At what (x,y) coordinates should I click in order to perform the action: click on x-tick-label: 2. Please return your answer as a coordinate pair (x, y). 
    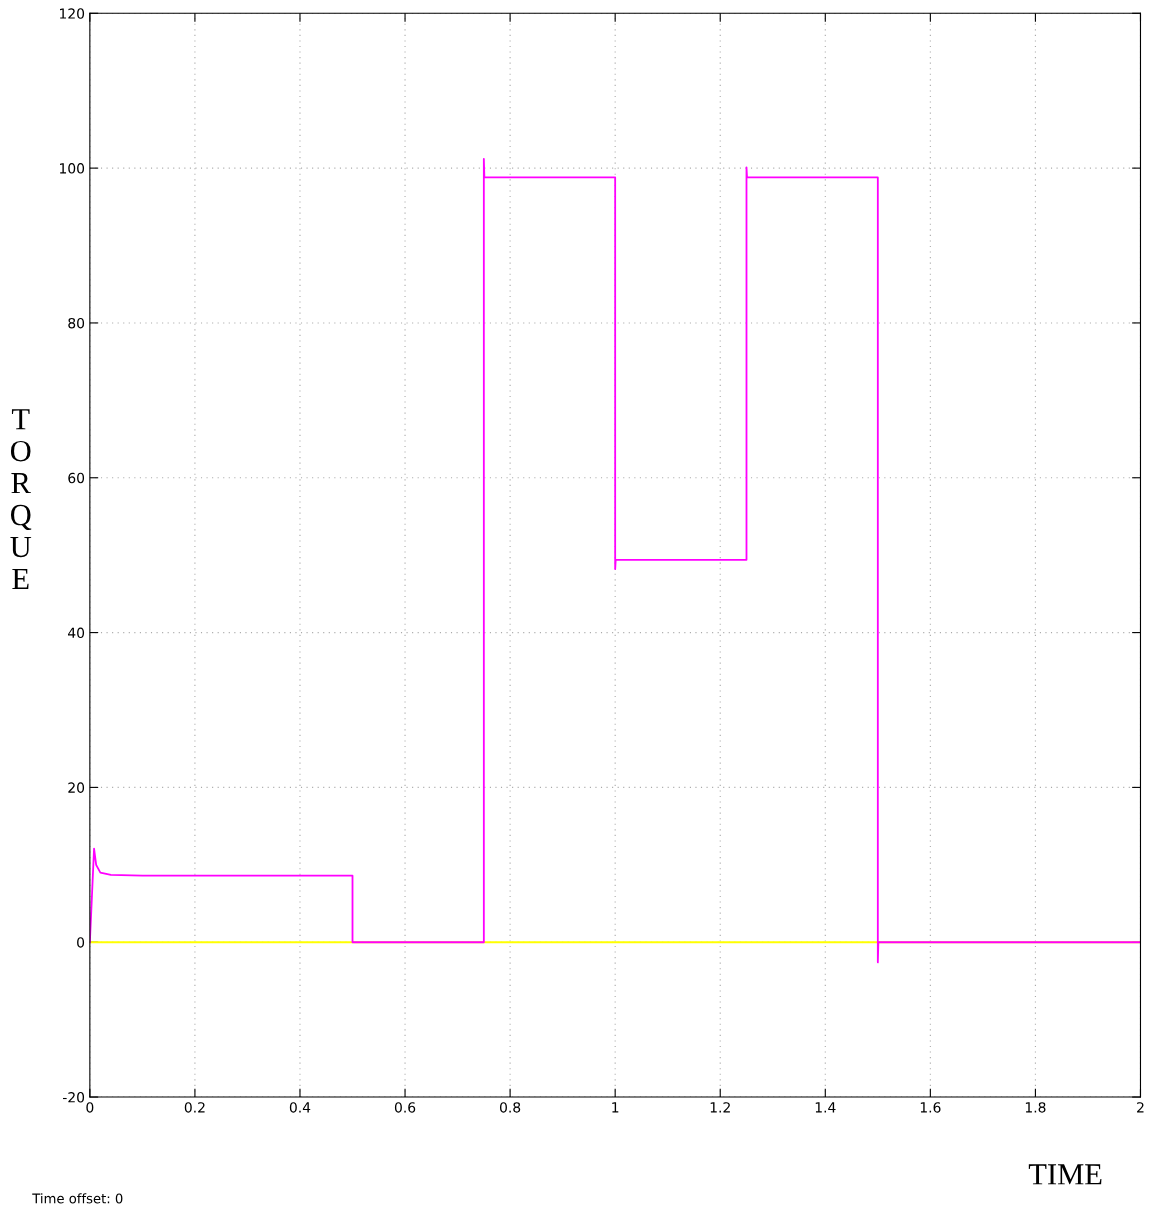
    Looking at the image, I should click on (1140, 1107).